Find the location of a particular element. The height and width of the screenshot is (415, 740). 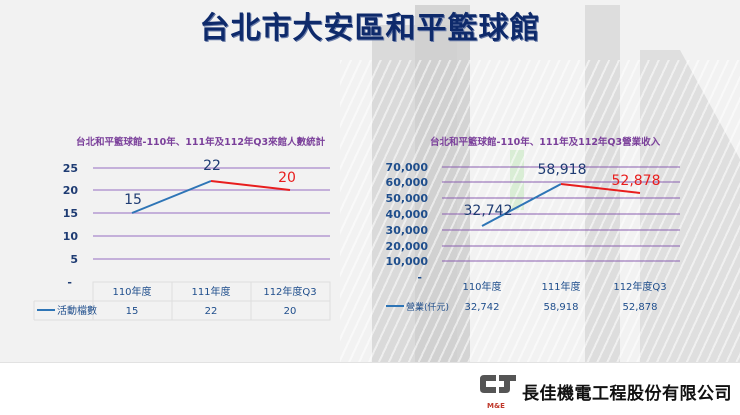

data-labels: 15 22 20 is located at coordinates (210, 183).